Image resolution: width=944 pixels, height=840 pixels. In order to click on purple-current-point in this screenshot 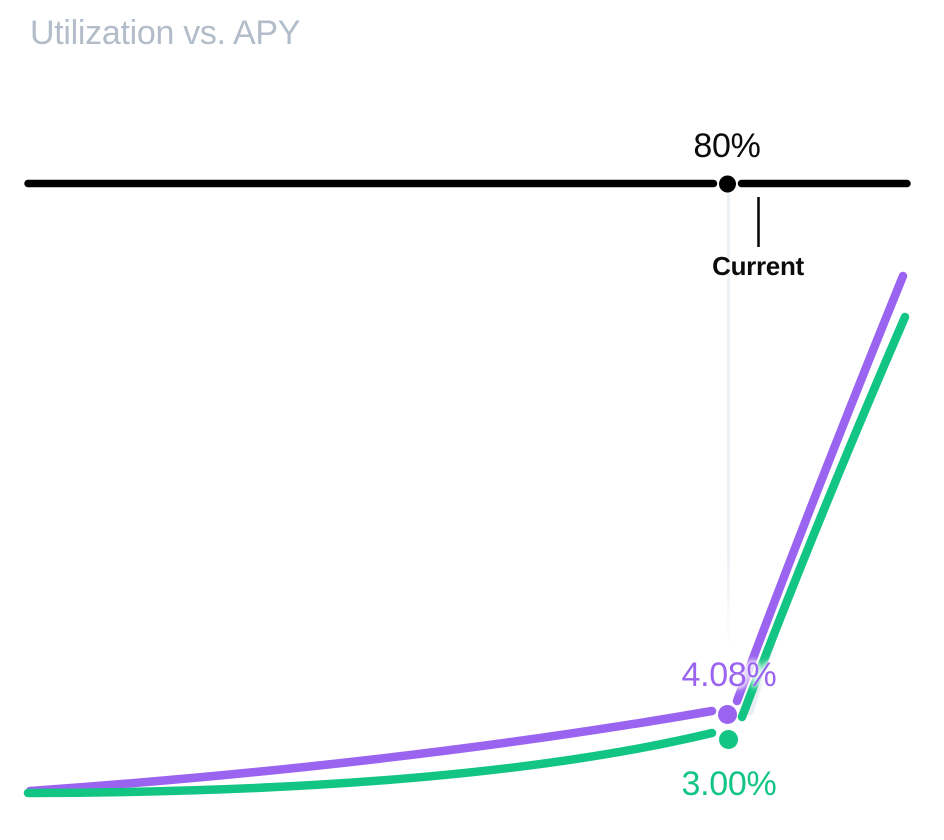, I will do `click(727, 714)`.